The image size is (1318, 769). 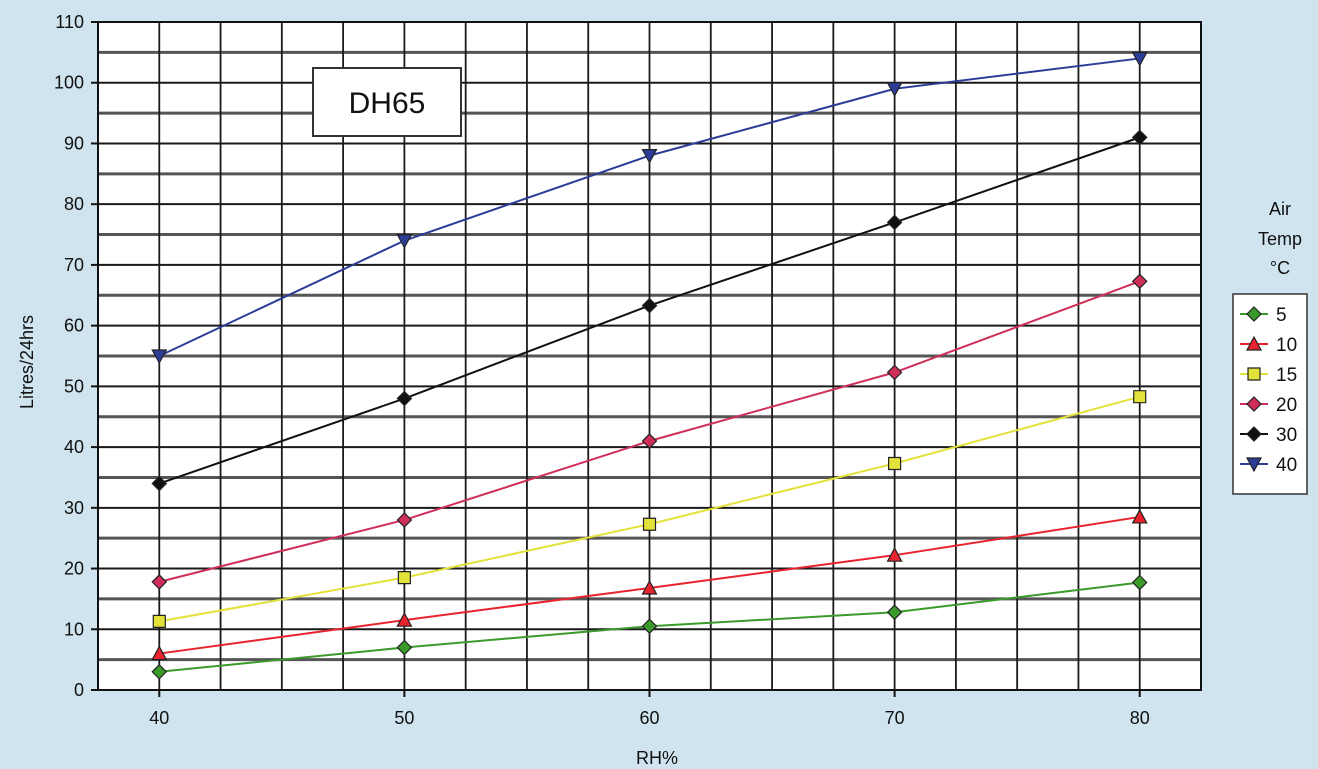 I want to click on y-tick-label: 70, so click(x=74, y=265).